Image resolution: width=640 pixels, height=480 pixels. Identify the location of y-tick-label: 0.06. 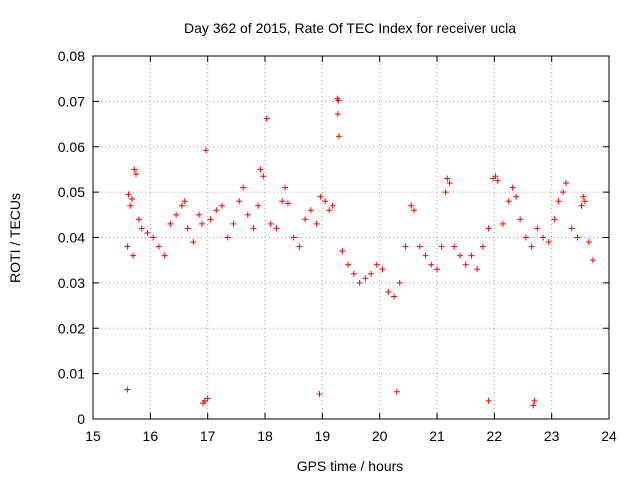
(71, 147).